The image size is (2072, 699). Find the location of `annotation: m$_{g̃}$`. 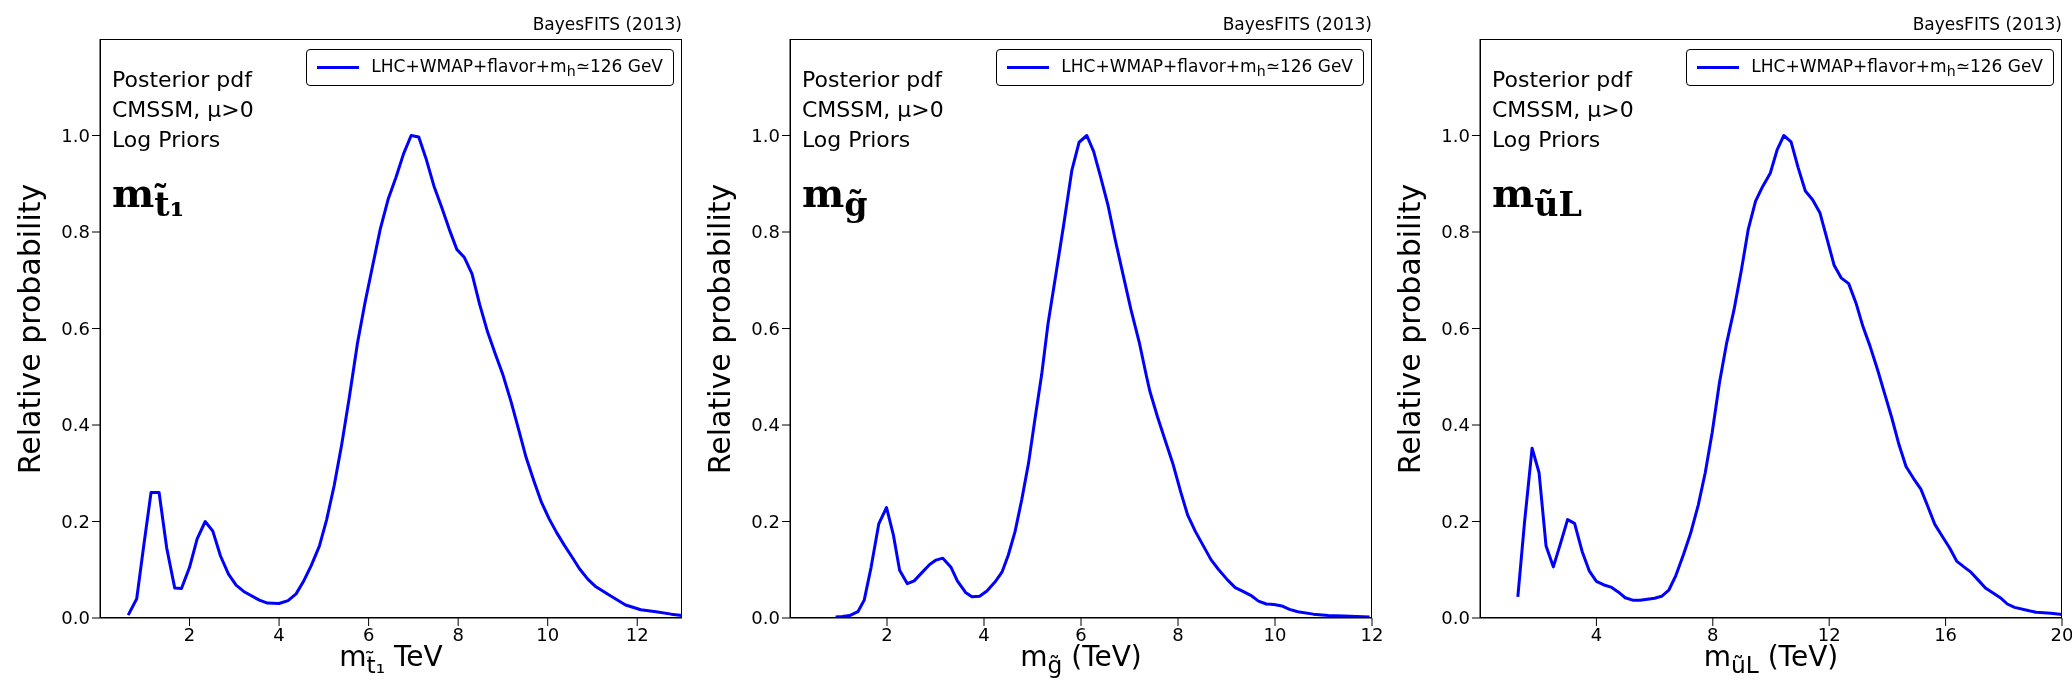

annotation: m$_{g̃}$ is located at coordinates (835, 196).